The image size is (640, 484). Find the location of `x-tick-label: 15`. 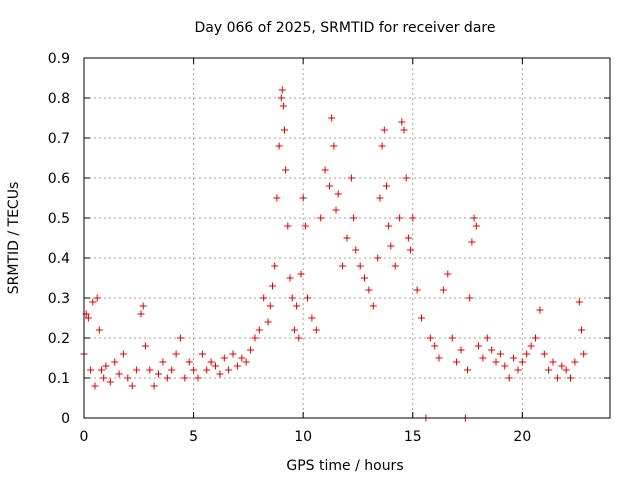

x-tick-label: 15 is located at coordinates (413, 437).